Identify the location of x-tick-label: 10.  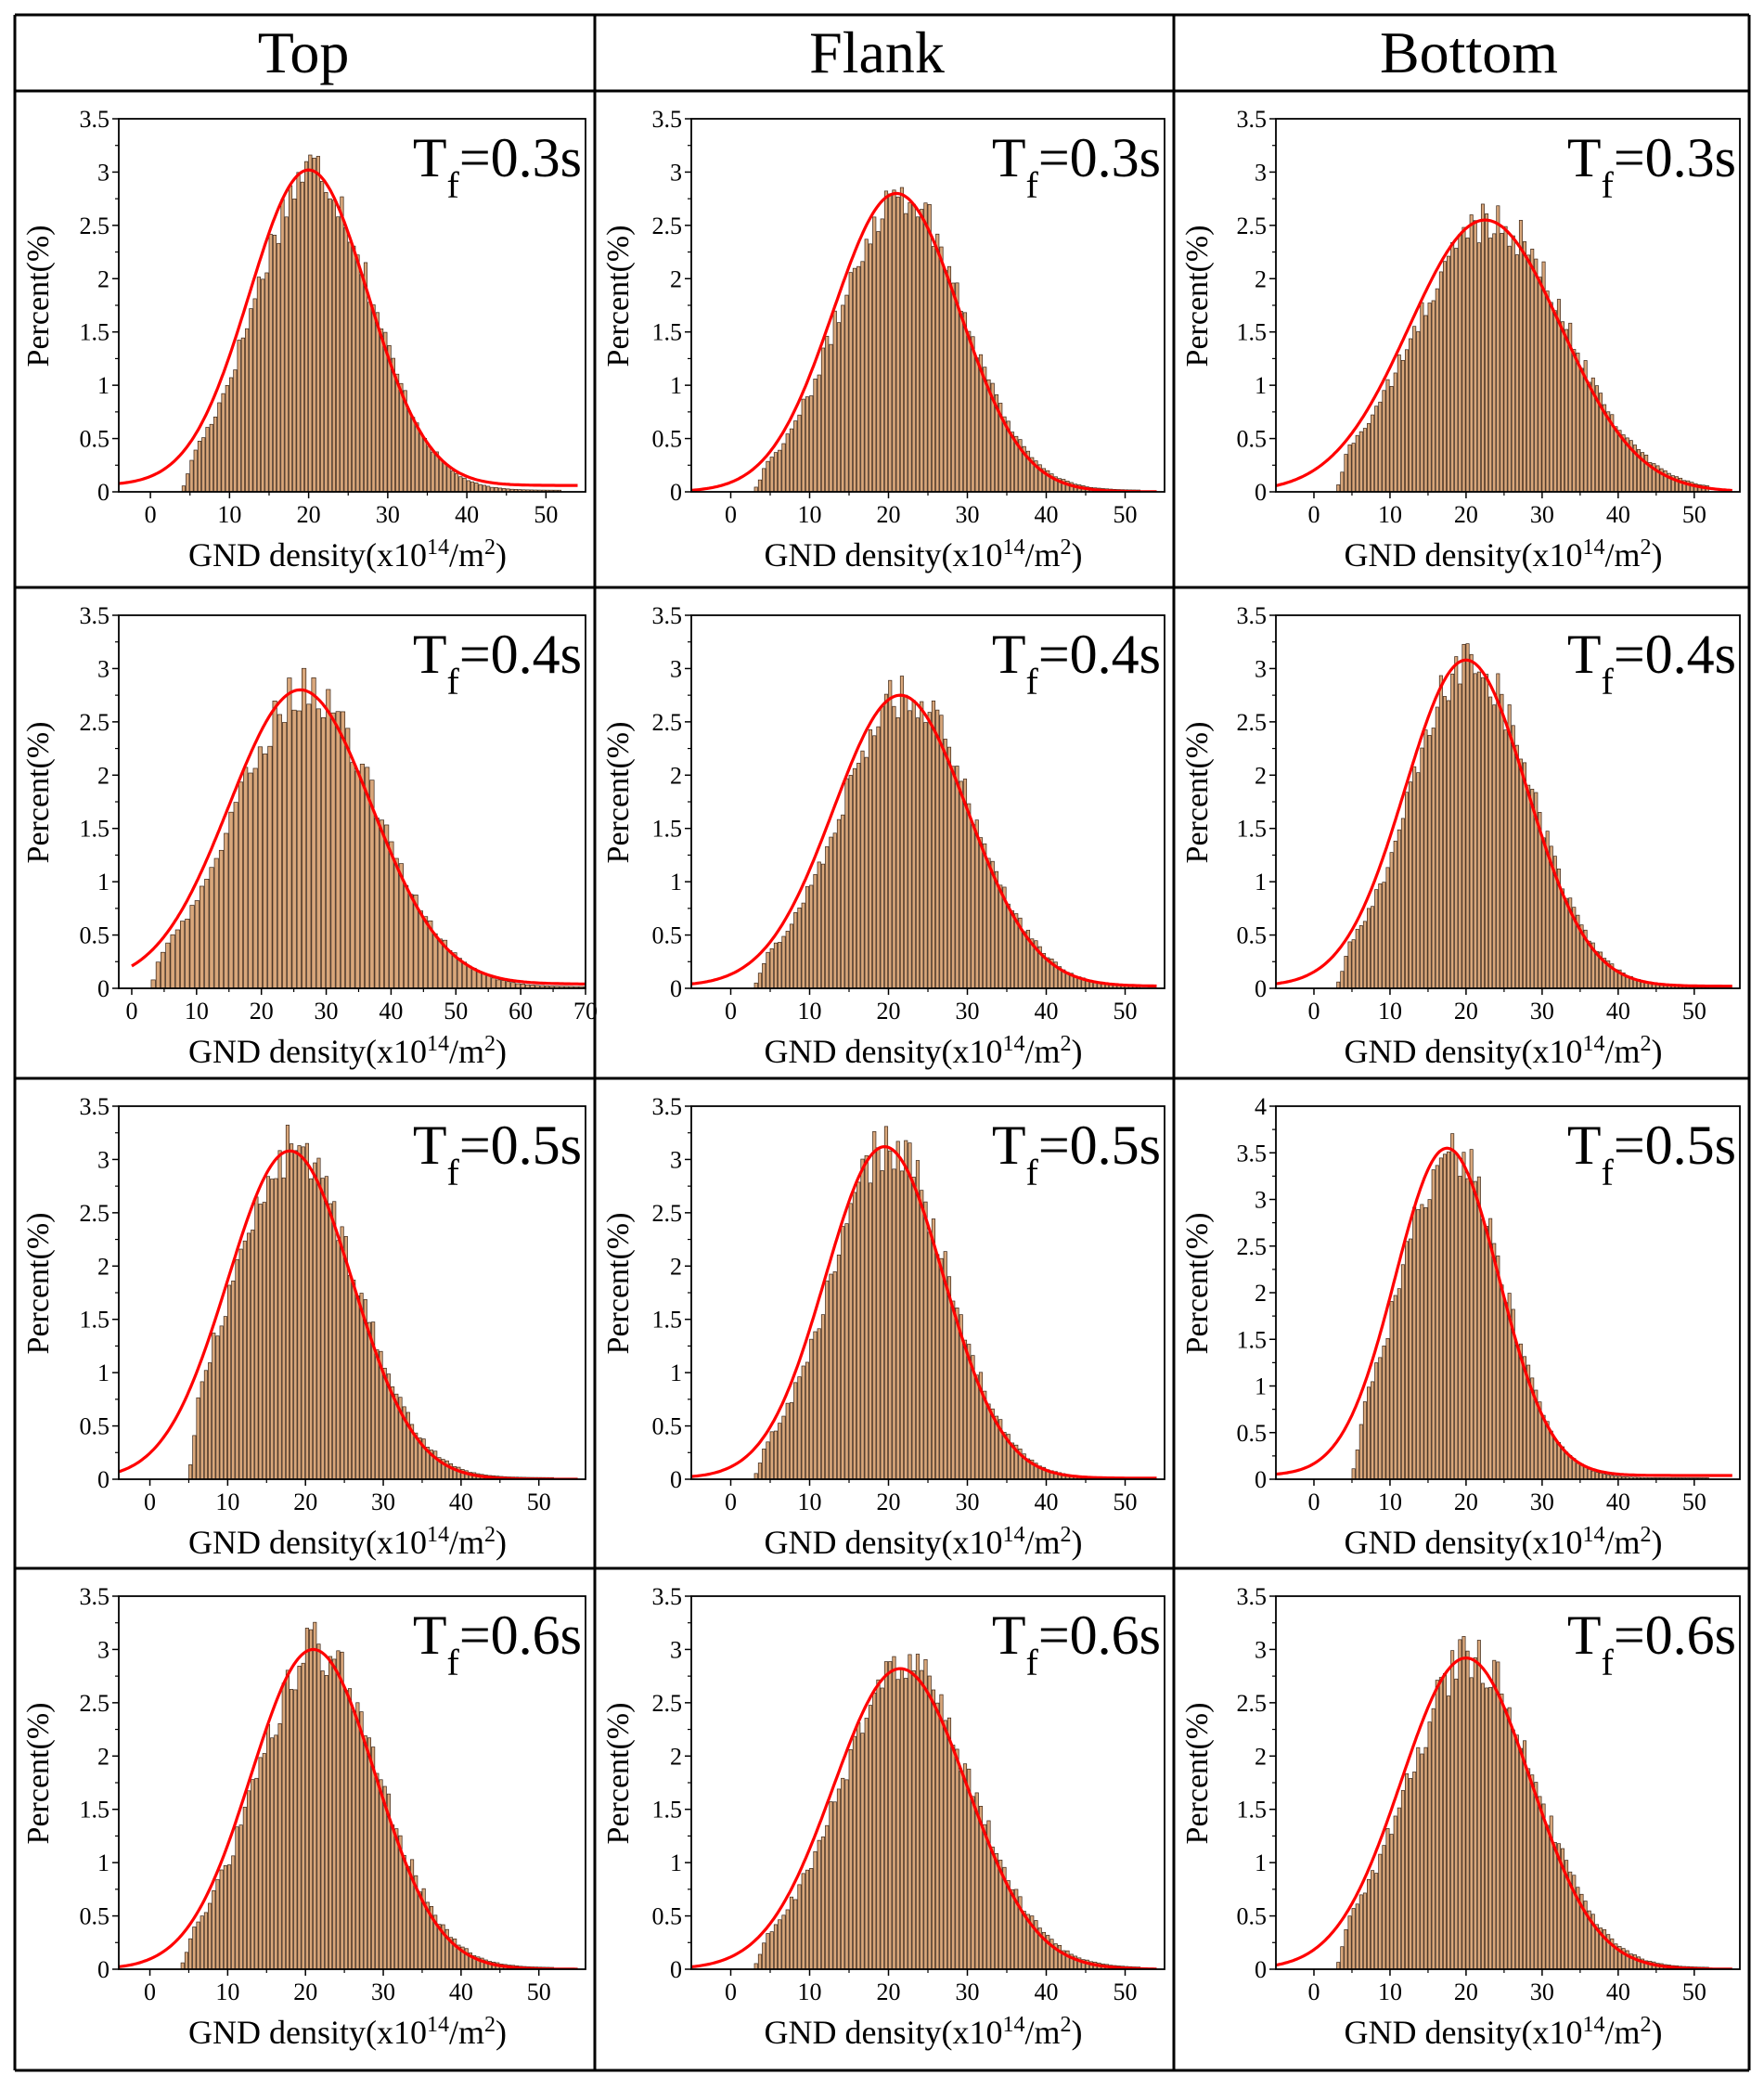
(810, 1012).